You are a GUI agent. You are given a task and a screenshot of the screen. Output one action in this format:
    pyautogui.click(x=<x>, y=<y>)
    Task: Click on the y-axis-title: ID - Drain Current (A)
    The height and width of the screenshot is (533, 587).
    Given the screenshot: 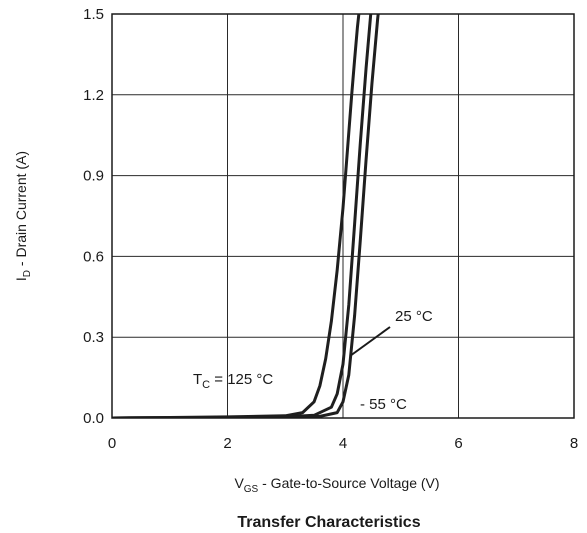 What is the action you would take?
    pyautogui.click(x=23, y=216)
    